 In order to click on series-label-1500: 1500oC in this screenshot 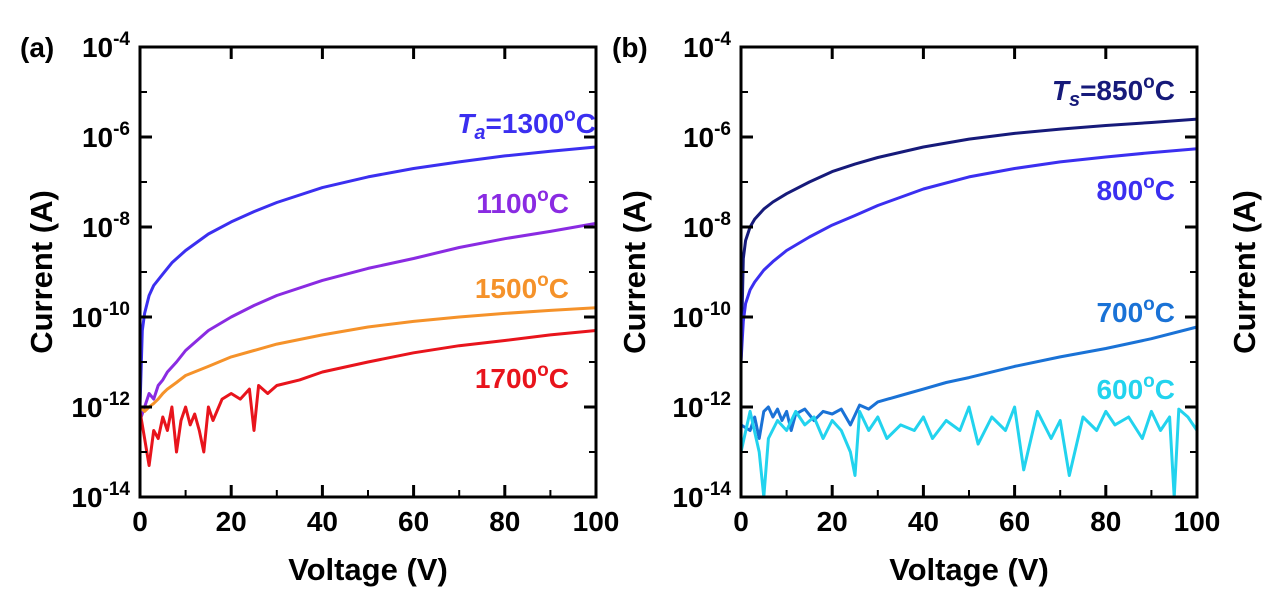, I will do `click(522, 287)`.